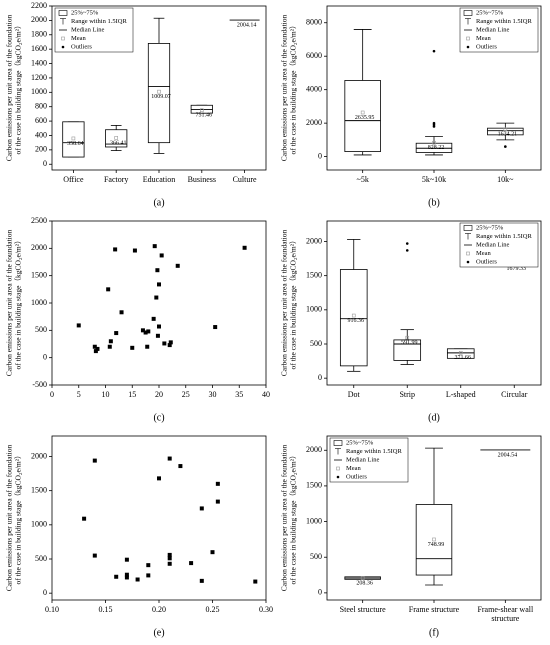  What do you see at coordinates (356, 321) in the screenshot?
I see `mean-label: 916.36` at bounding box center [356, 321].